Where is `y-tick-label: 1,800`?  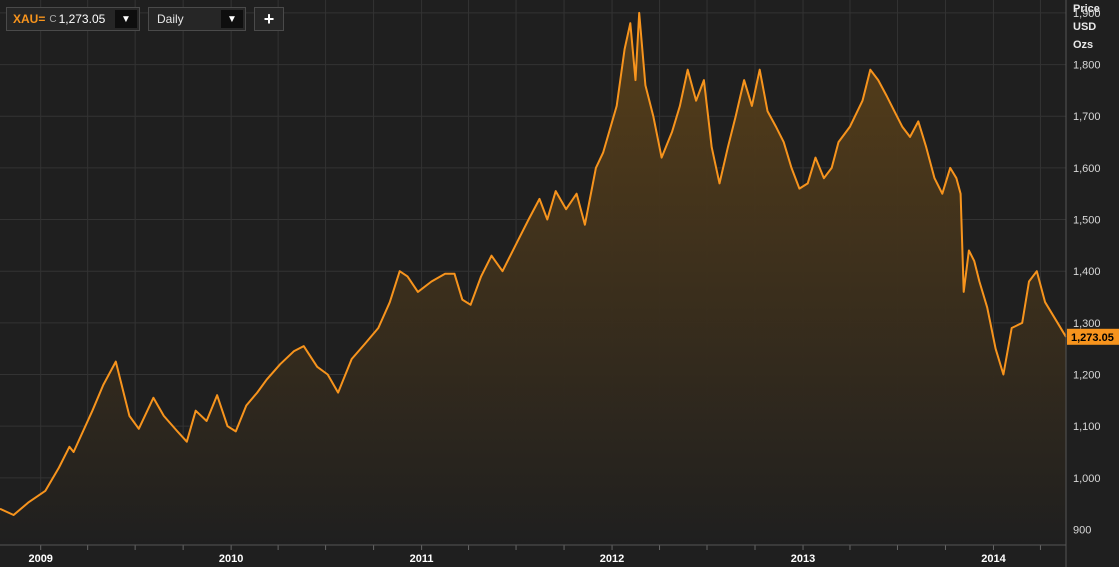
y-tick-label: 1,800 is located at coordinates (1087, 66).